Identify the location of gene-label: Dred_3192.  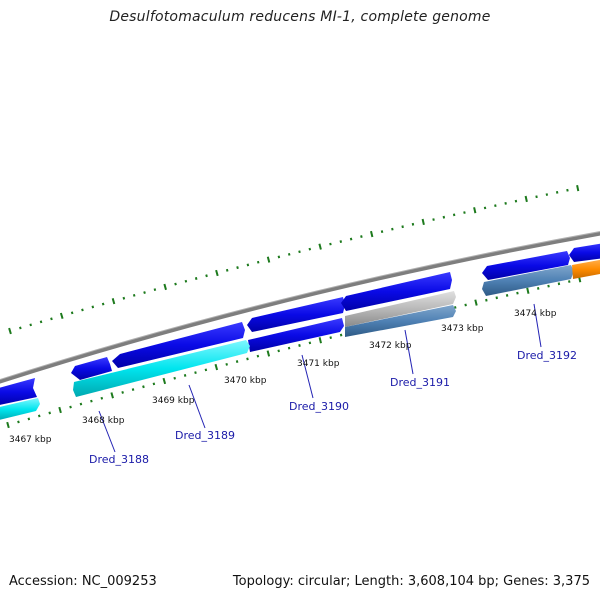
(547, 355).